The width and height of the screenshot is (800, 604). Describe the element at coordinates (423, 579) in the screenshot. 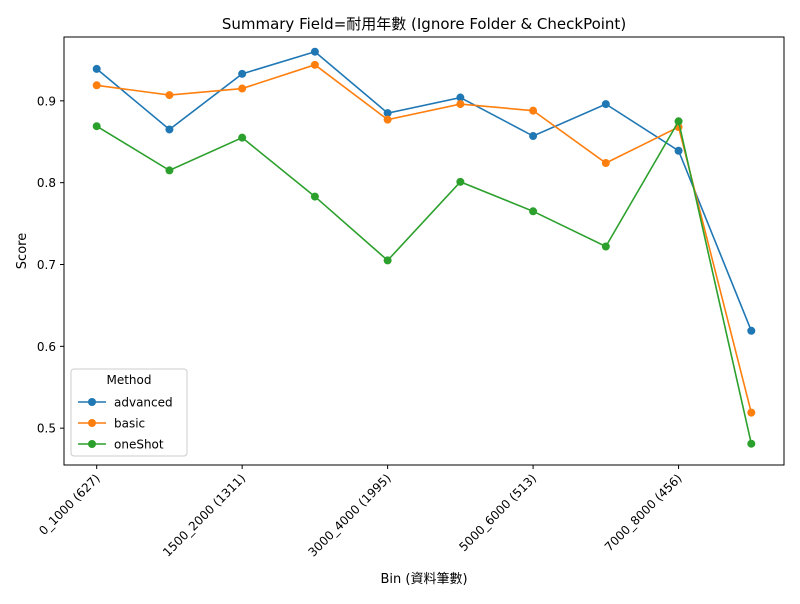

I see `x-axis-label: Bin (資料筆數)` at that location.